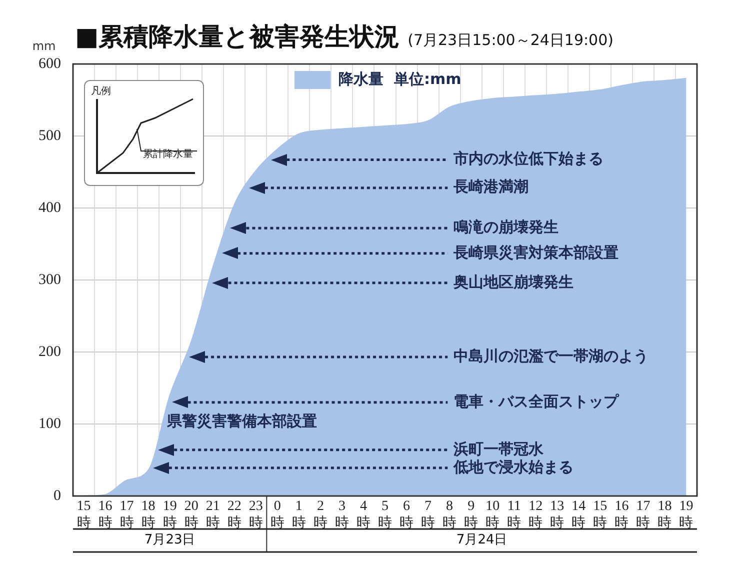 This screenshot has height=566, width=732. I want to click on x-tick-label: 22時, so click(234, 515).